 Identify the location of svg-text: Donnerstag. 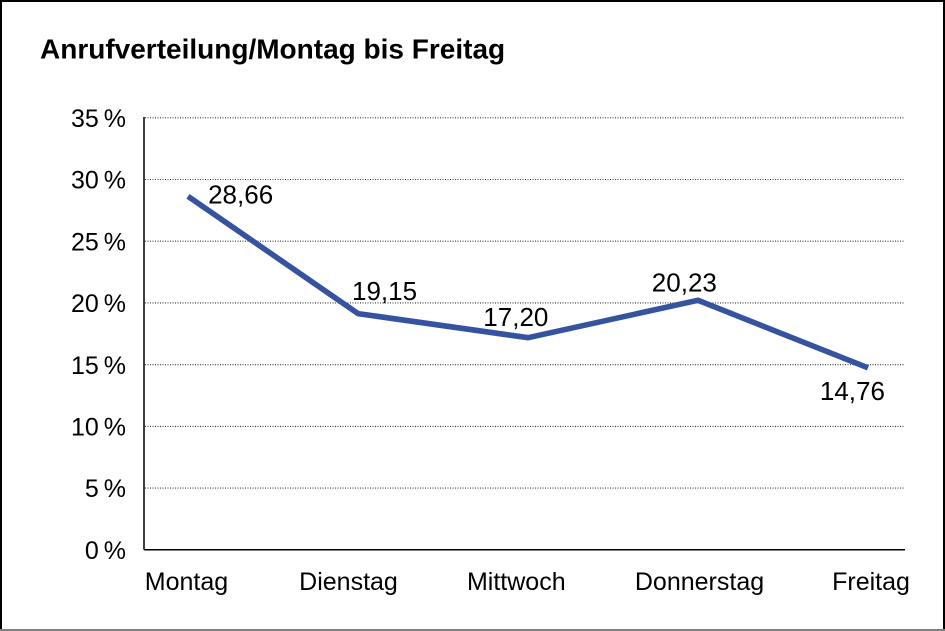
(699, 582).